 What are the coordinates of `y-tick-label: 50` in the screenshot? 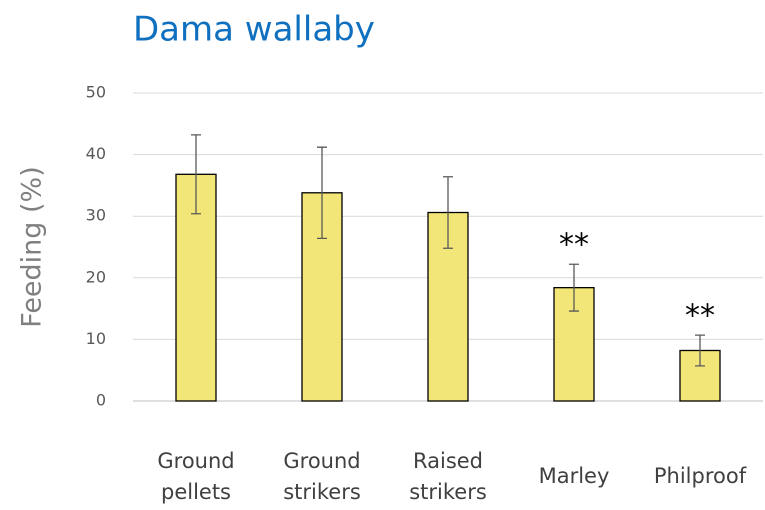 It's located at (96, 92).